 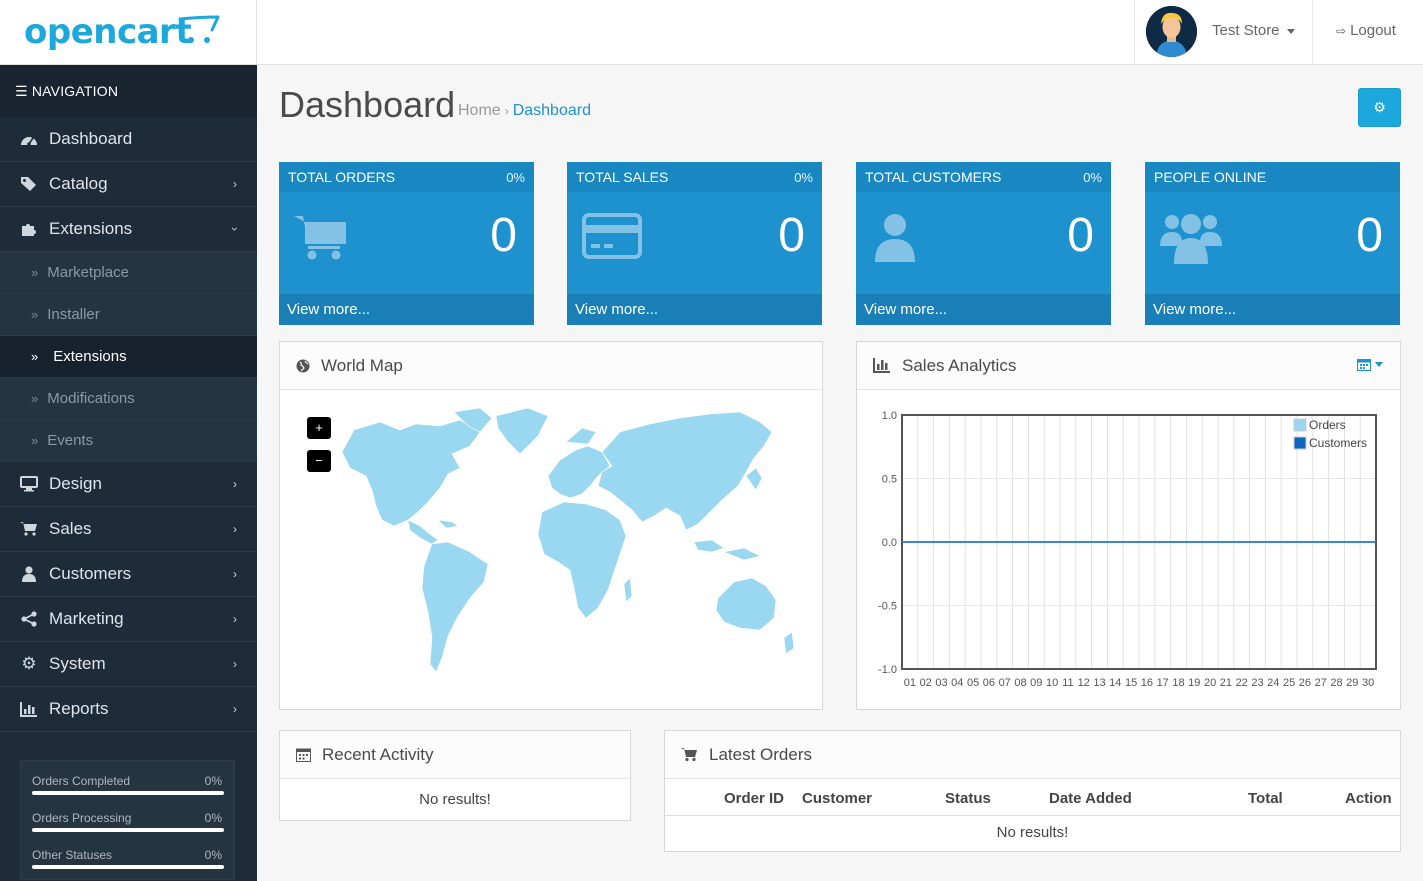 What do you see at coordinates (128, 91) in the screenshot?
I see `navigation-heading: ☰ NAVIGATION` at bounding box center [128, 91].